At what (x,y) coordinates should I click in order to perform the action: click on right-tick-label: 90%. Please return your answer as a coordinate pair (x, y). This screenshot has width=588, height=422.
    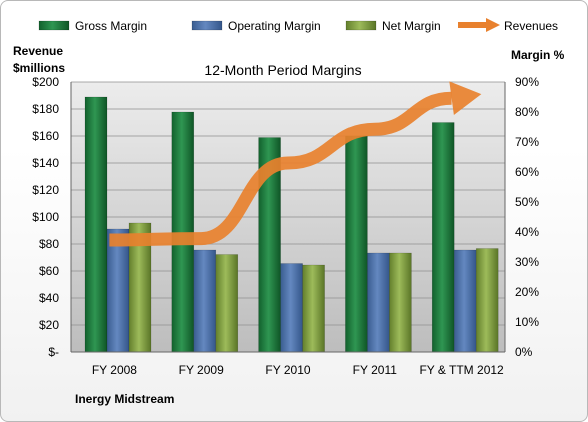
    Looking at the image, I should click on (527, 82).